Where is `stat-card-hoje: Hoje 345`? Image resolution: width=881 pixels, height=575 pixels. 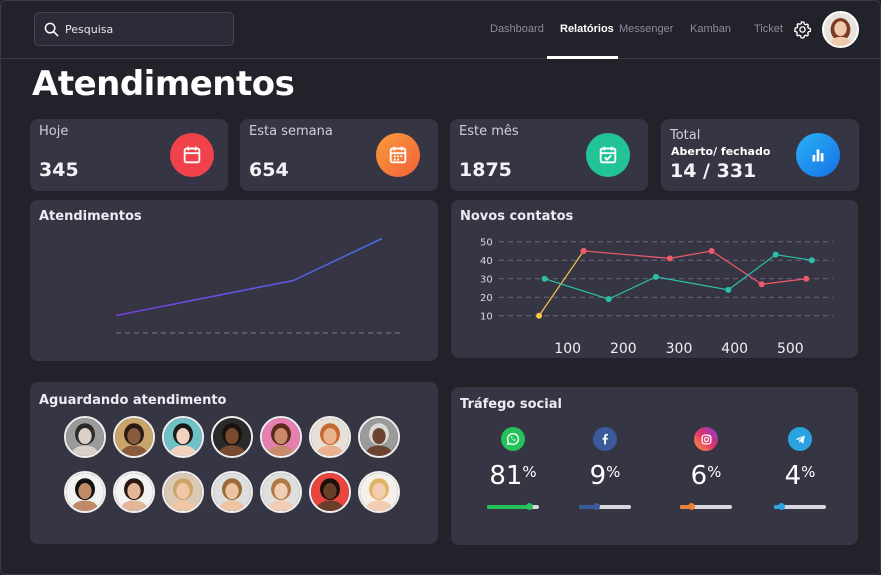 stat-card-hoje: Hoje 345 is located at coordinates (129, 155).